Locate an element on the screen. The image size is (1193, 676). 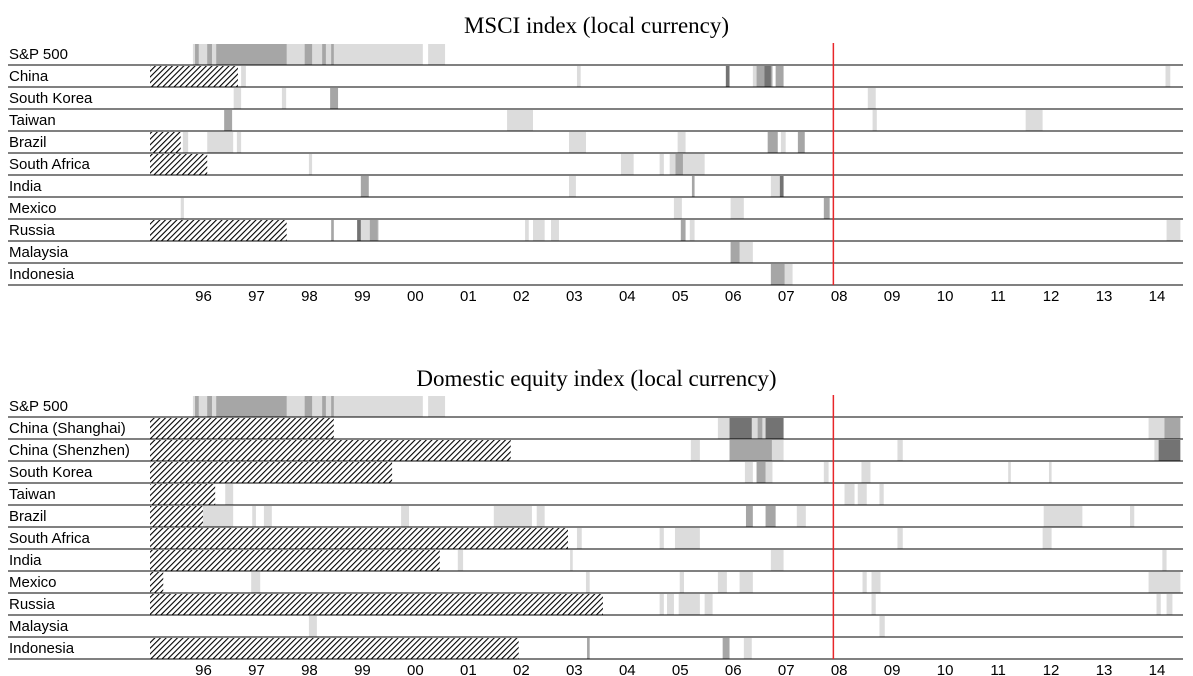
x-tick-label: 03 is located at coordinates (574, 669).